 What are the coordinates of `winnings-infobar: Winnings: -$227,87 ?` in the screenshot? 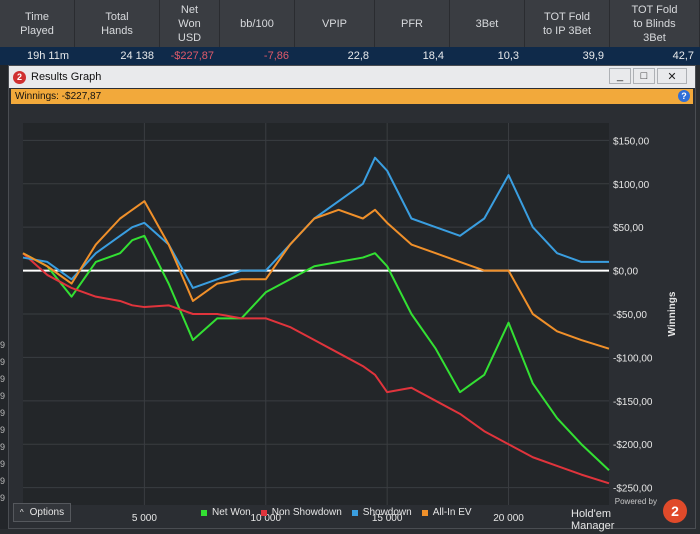 It's located at (352, 96).